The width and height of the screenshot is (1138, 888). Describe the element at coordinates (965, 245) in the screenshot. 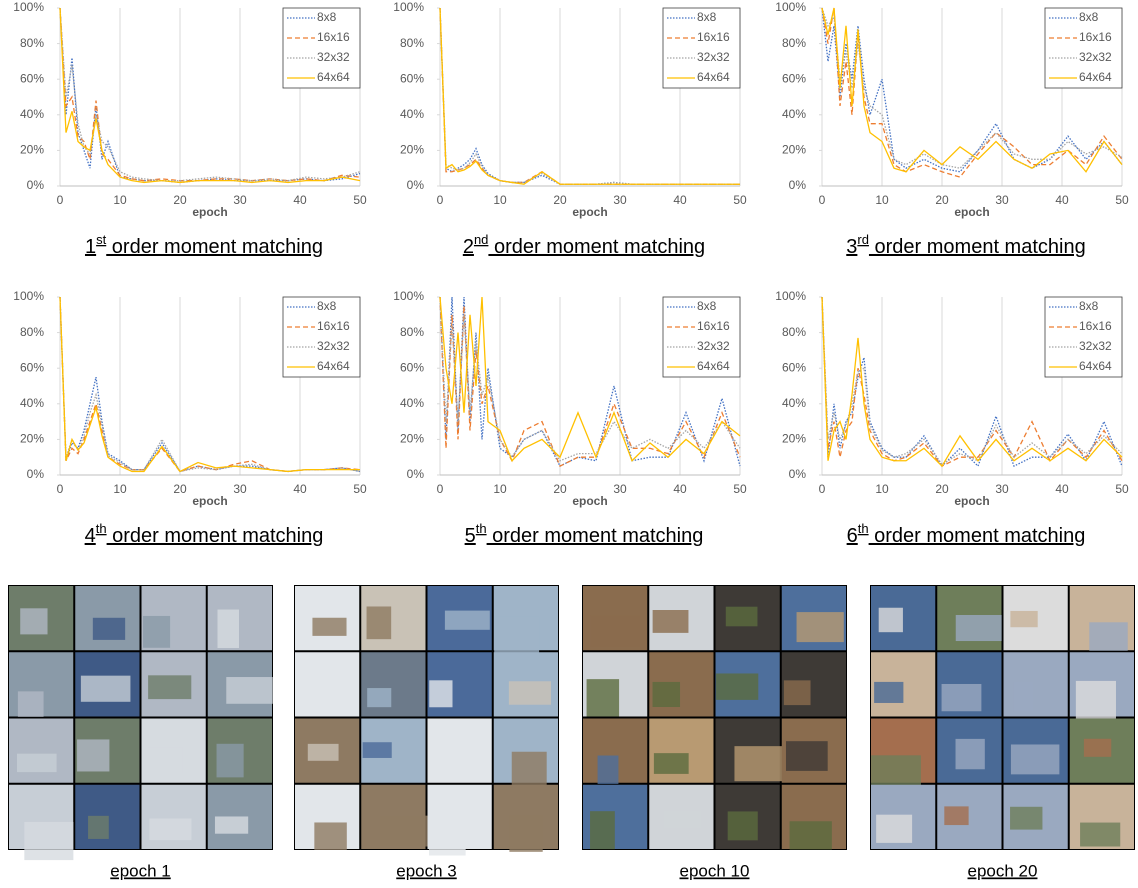

I see `chart-title: 3rd order moment matching` at that location.